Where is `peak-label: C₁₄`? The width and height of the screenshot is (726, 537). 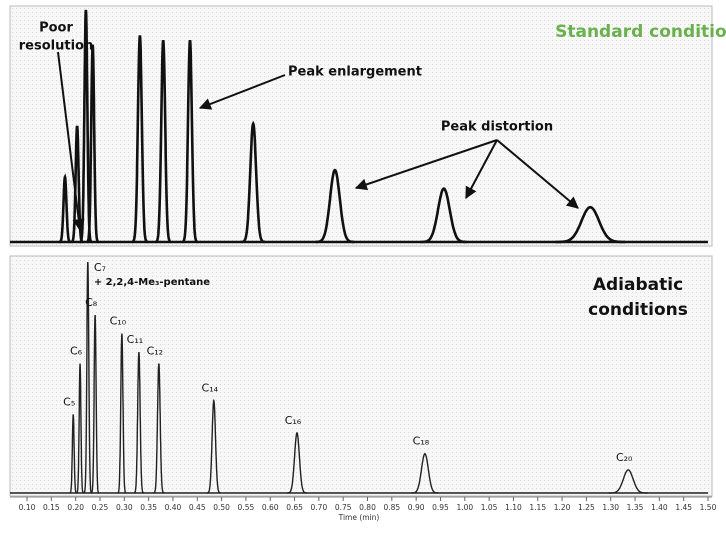 peak-label: C₁₄ is located at coordinates (210, 388).